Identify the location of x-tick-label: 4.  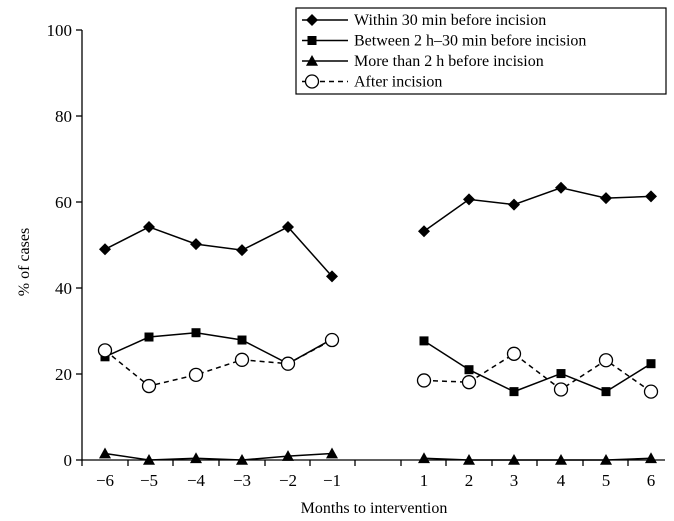
(561, 480).